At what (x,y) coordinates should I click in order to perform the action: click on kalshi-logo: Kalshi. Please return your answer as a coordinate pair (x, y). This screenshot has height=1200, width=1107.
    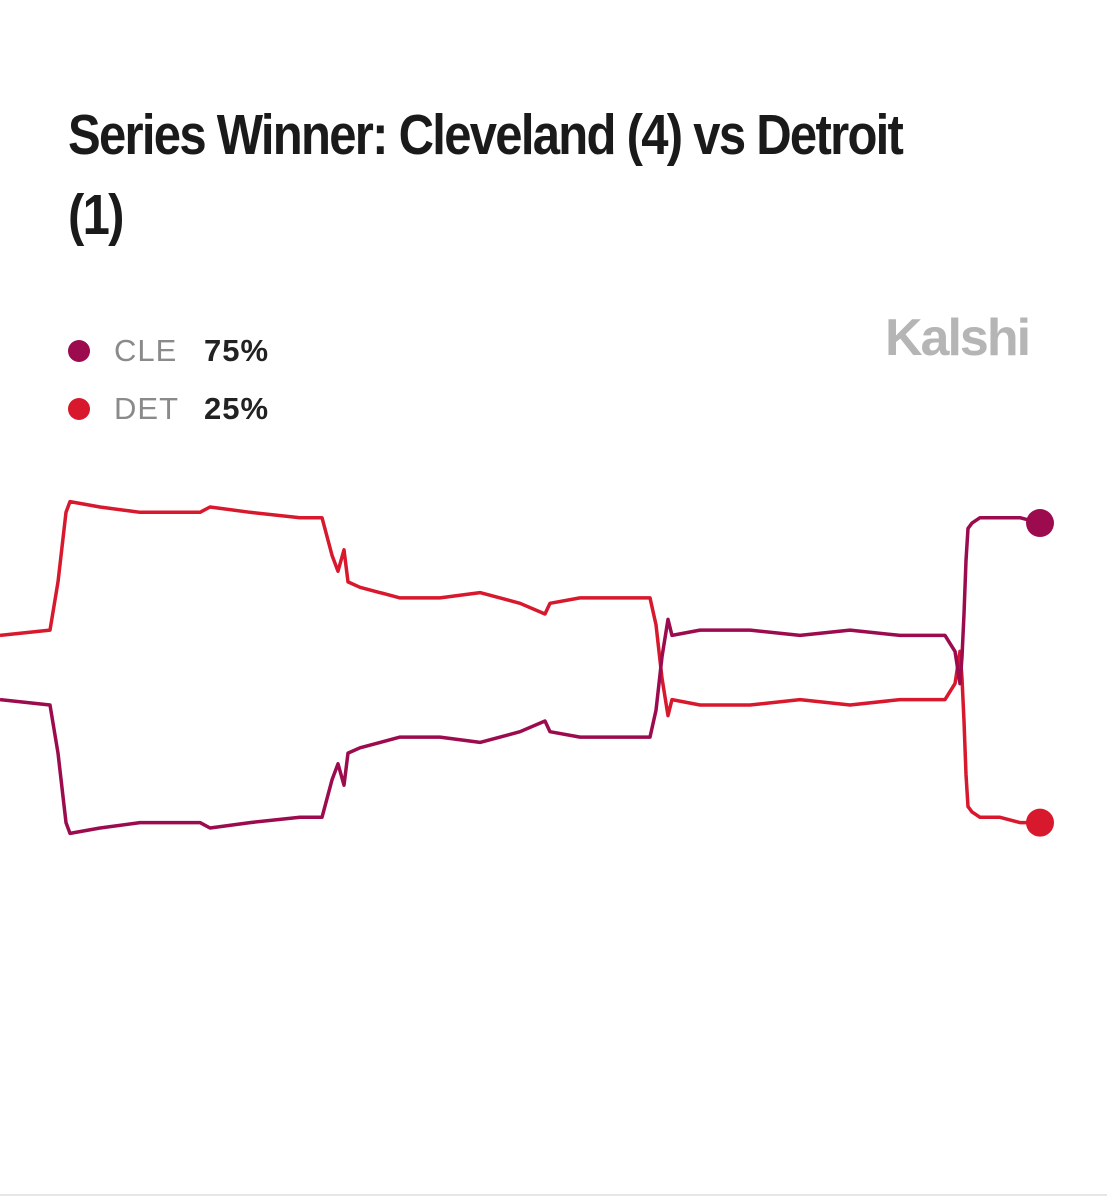
    Looking at the image, I should click on (958, 338).